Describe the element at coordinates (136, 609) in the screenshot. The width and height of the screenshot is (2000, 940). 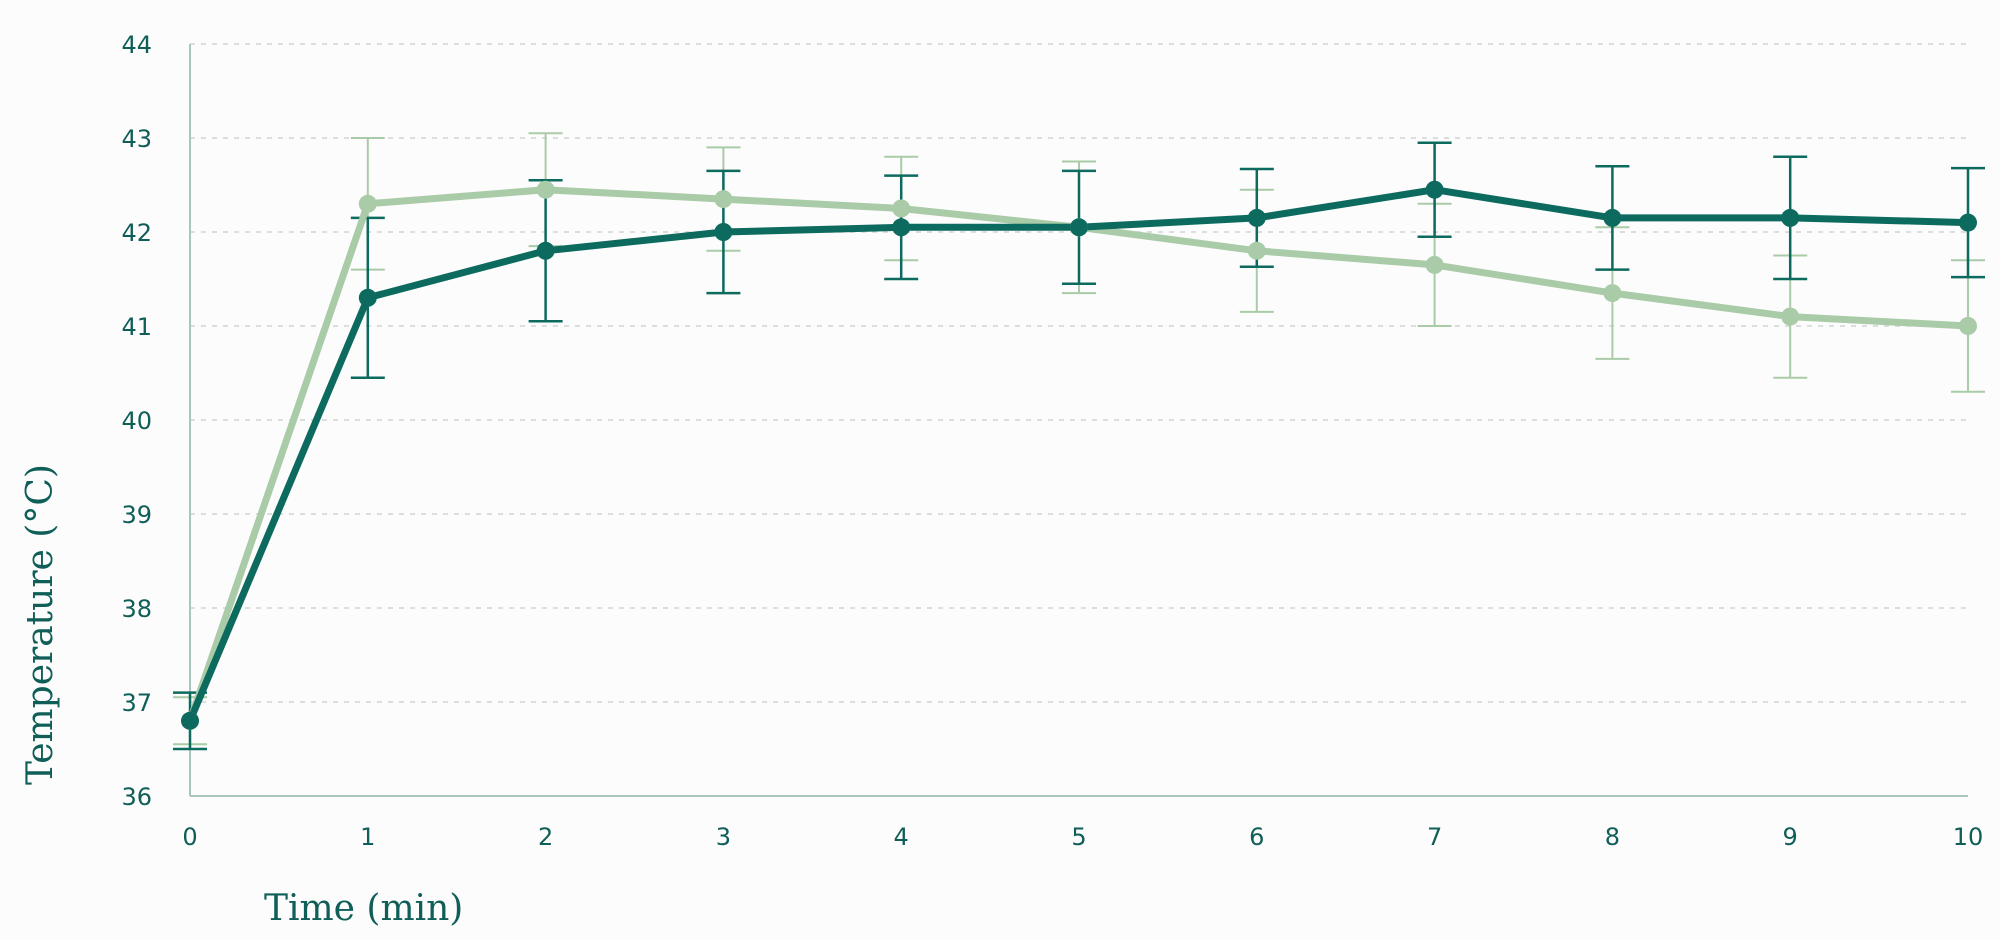
I see `y-tick-label: 38` at that location.